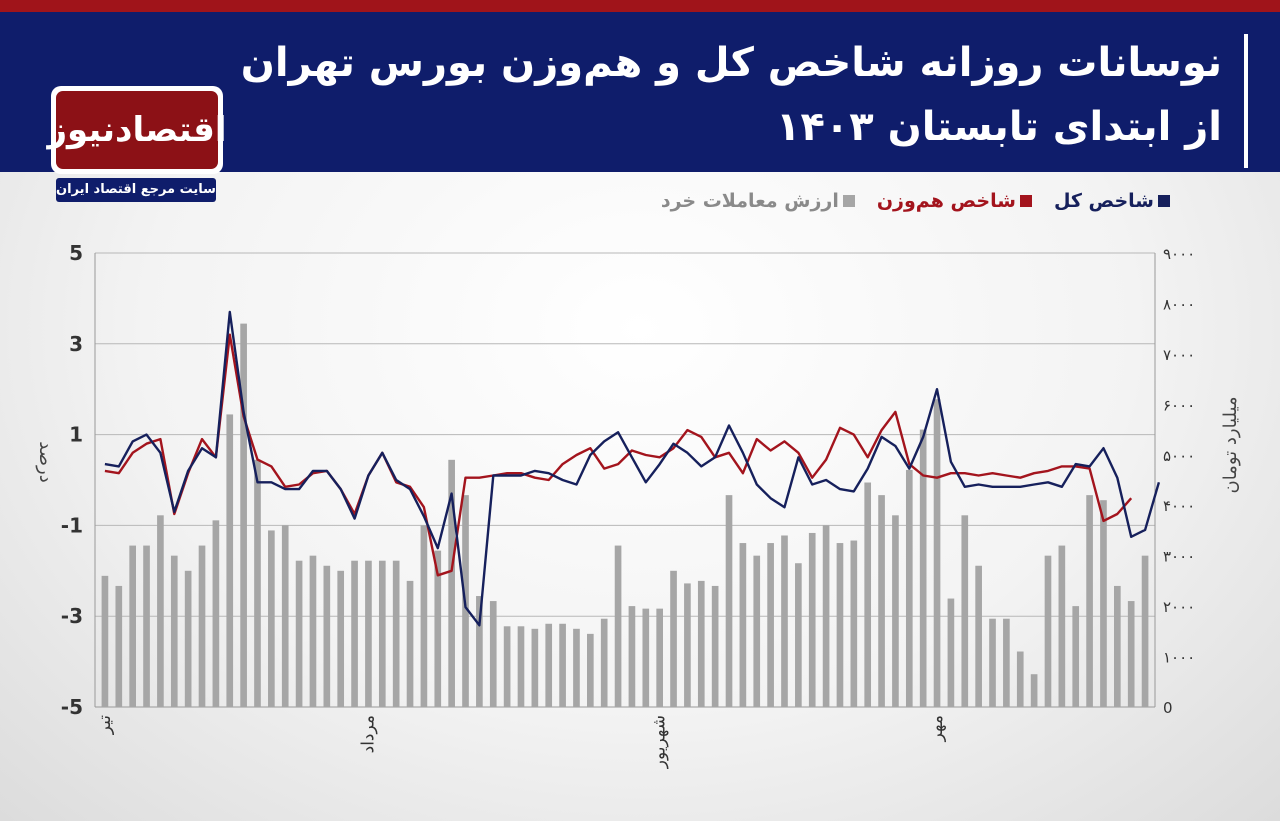  I want to click on title-divider, so click(1246, 101).